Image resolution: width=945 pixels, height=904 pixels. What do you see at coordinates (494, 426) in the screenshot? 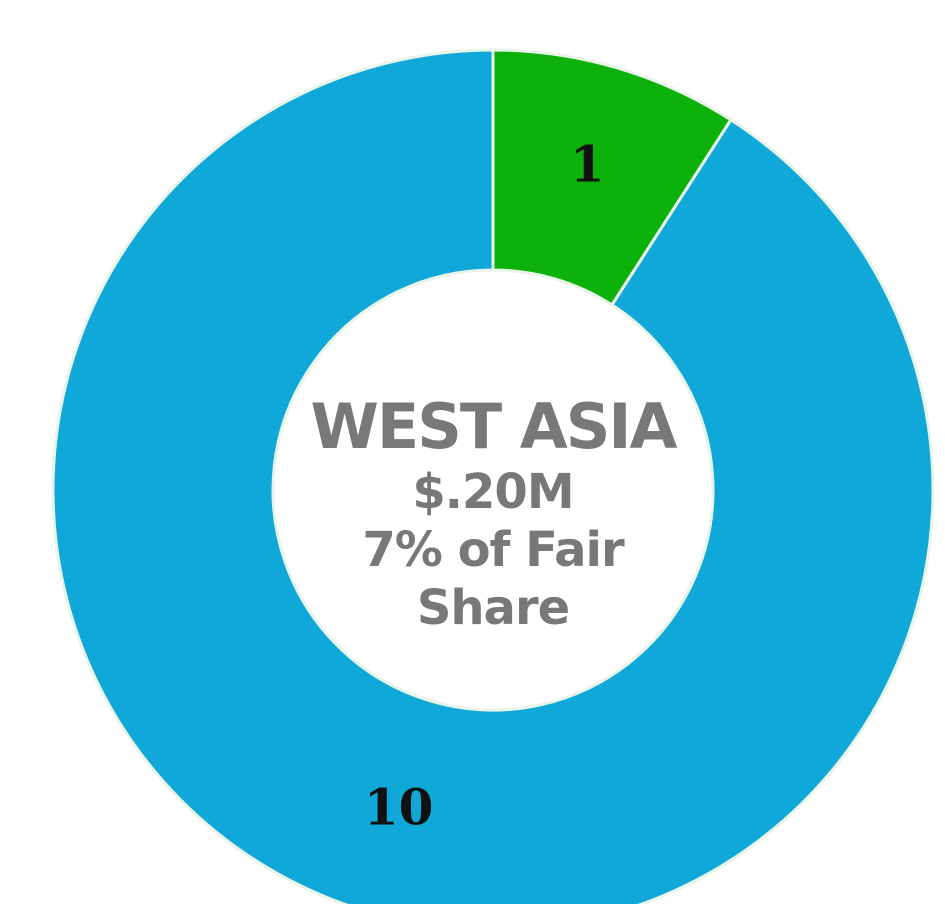
I see `center-title: WEST ASIA` at bounding box center [494, 426].